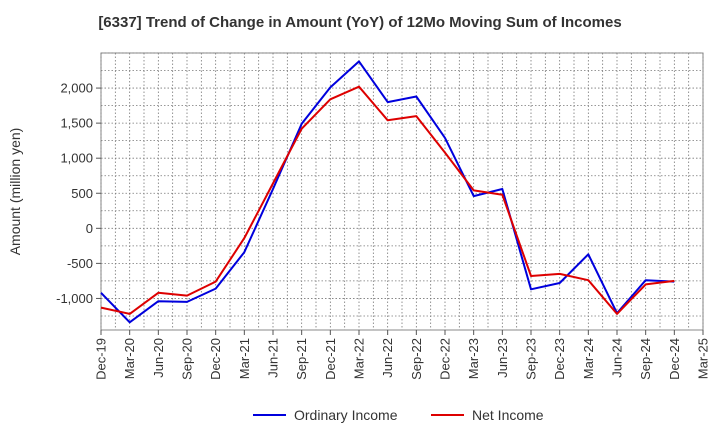 The image size is (720, 440). What do you see at coordinates (273, 358) in the screenshot?
I see `x-tick-label: Jun-21` at bounding box center [273, 358].